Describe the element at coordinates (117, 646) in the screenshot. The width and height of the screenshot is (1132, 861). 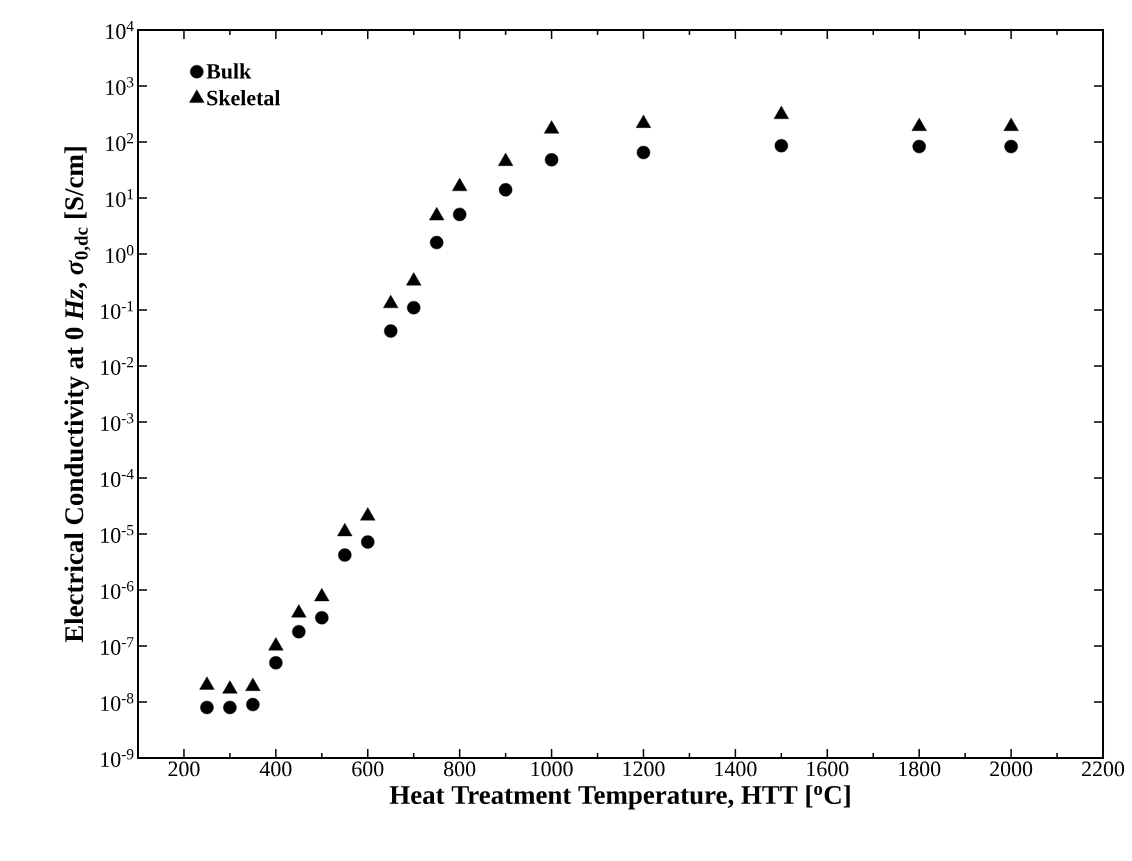
I see `y-tick-label: 10$^{-7}$` at that location.